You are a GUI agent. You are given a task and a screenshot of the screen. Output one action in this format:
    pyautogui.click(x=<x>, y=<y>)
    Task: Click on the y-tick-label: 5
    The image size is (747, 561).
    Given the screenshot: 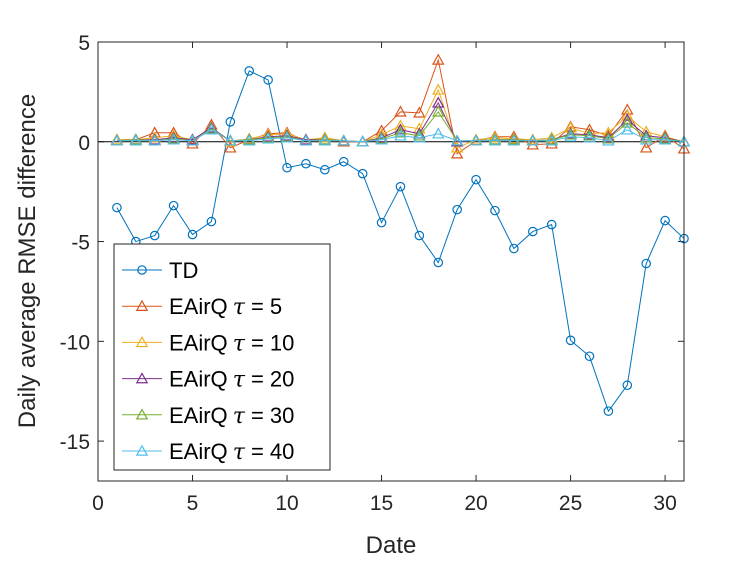 What is the action you would take?
    pyautogui.click(x=84, y=43)
    